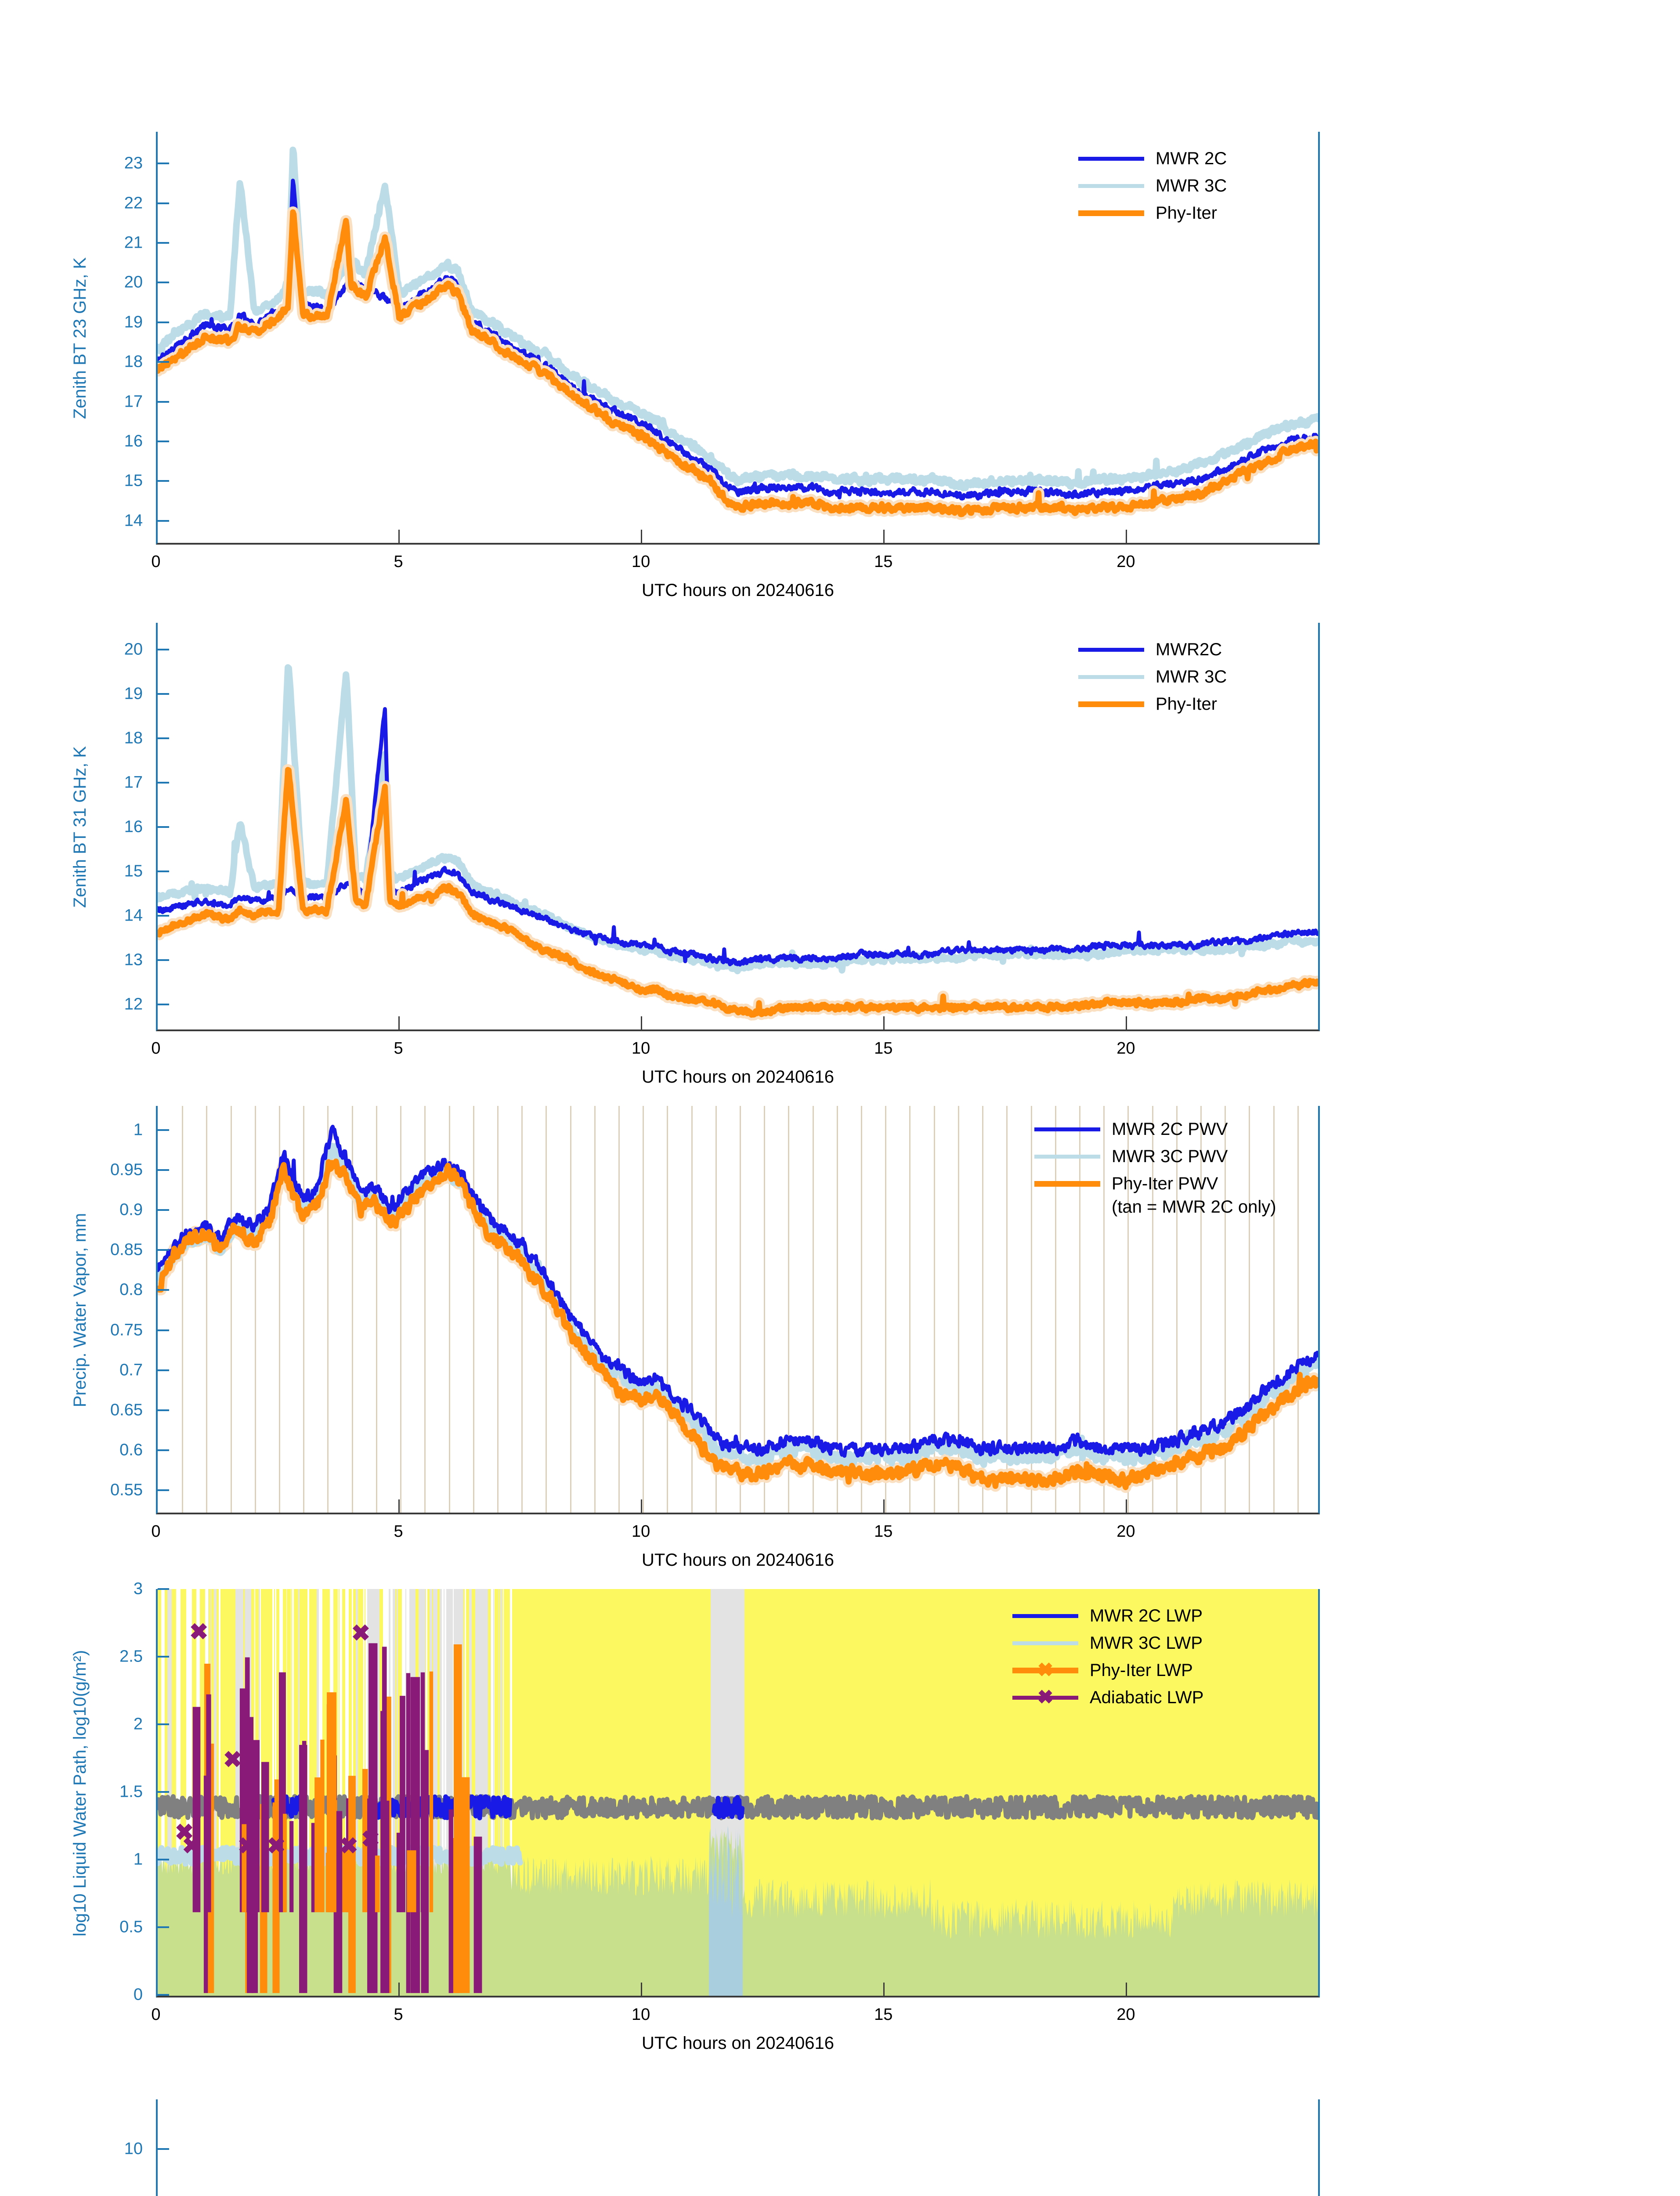 This screenshot has width=1680, height=2196. I want to click on x-tick-label: 5, so click(399, 1531).